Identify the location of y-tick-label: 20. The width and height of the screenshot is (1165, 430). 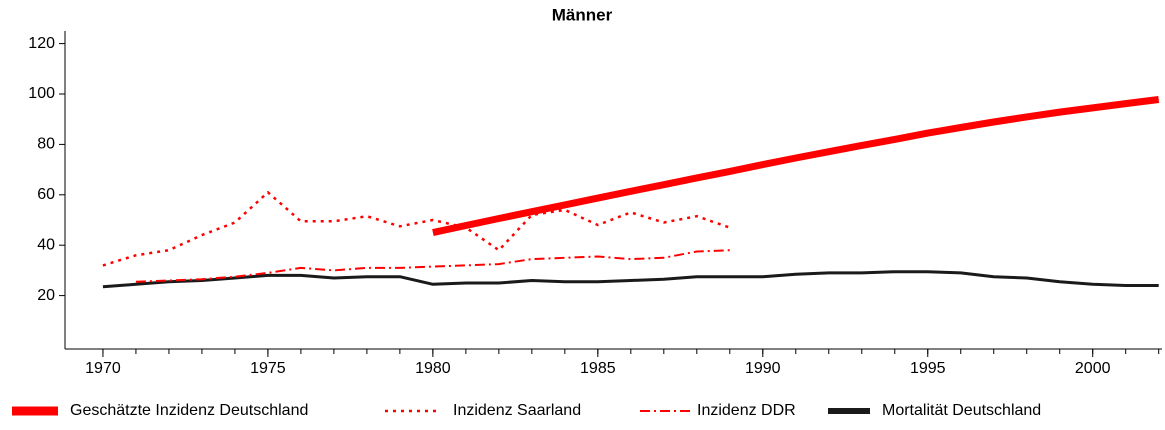
(46, 295).